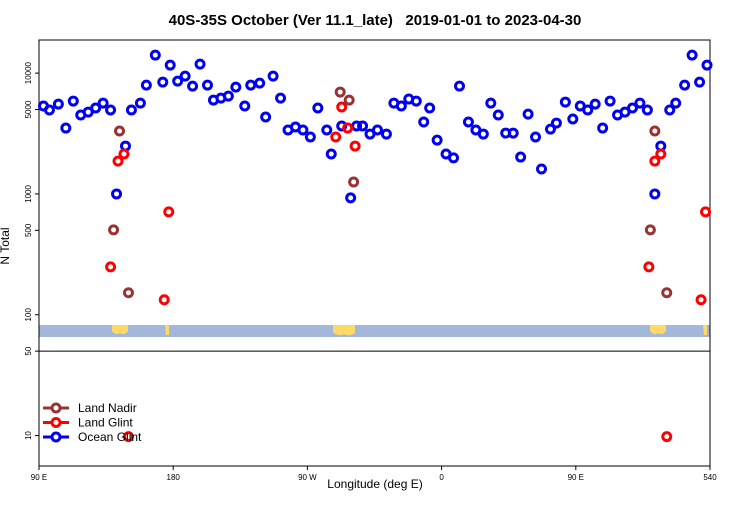 This screenshot has width=750, height=505. I want to click on ocean-band, so click(374, 331).